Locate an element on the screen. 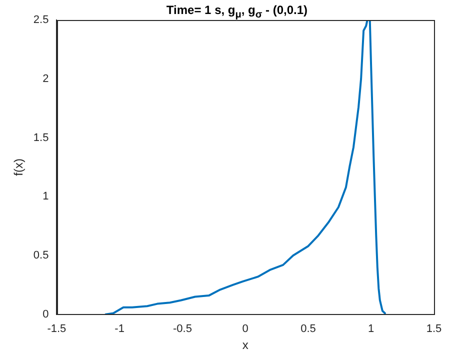  x-axis-title: x is located at coordinates (245, 345).